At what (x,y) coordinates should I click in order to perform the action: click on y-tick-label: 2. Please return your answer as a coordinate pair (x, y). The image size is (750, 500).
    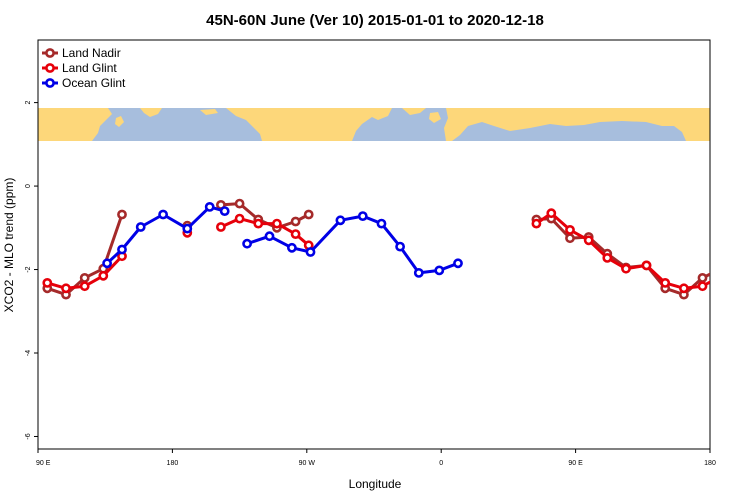
    Looking at the image, I should click on (28, 103).